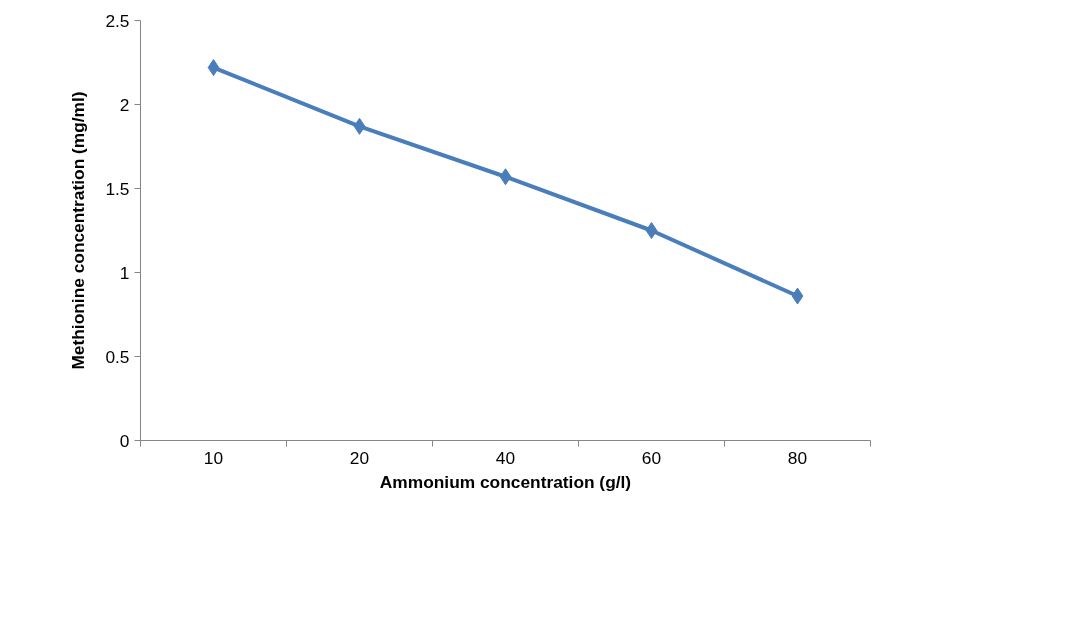 The image size is (1073, 620). Describe the element at coordinates (651, 457) in the screenshot. I see `x-tick-label: 60` at that location.